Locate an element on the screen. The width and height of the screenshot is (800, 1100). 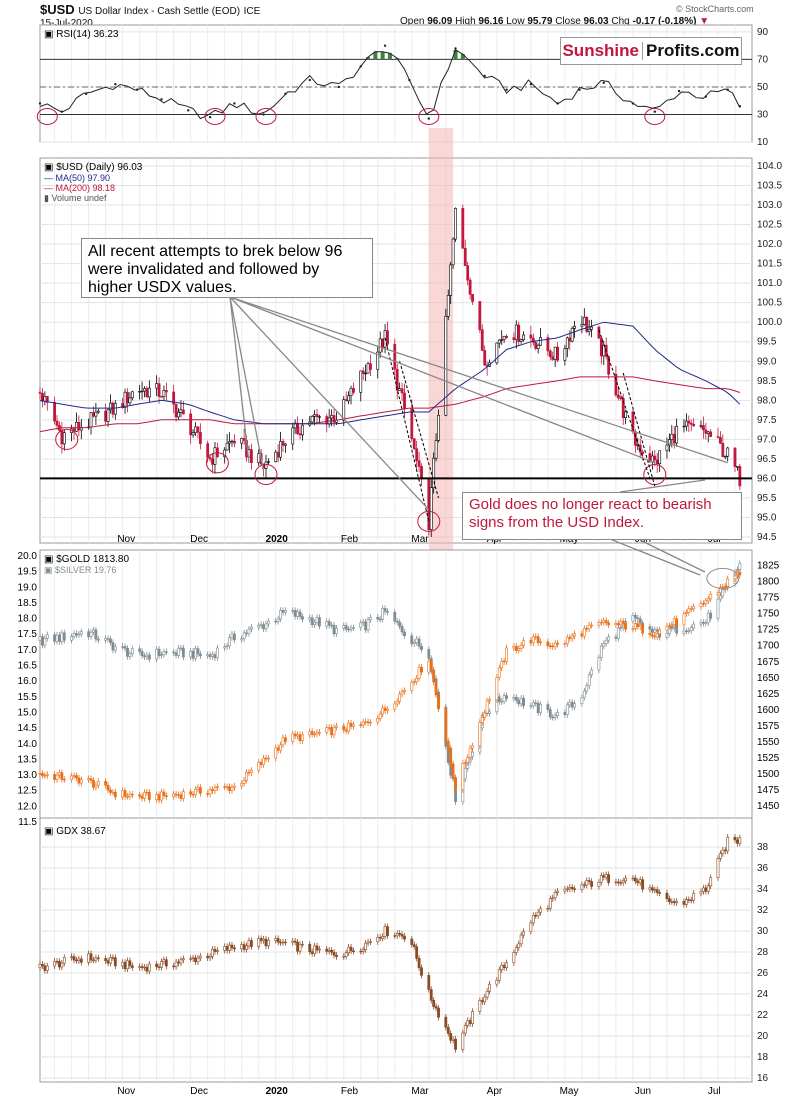
silver-title: ▣ $SILVER 19.76 is located at coordinates (80, 570).